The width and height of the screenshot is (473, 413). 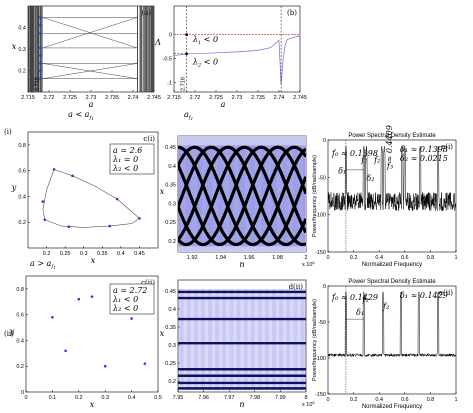 What do you see at coordinates (169, 83) in the screenshot?
I see `y-tick-label: -1` at bounding box center [169, 83].